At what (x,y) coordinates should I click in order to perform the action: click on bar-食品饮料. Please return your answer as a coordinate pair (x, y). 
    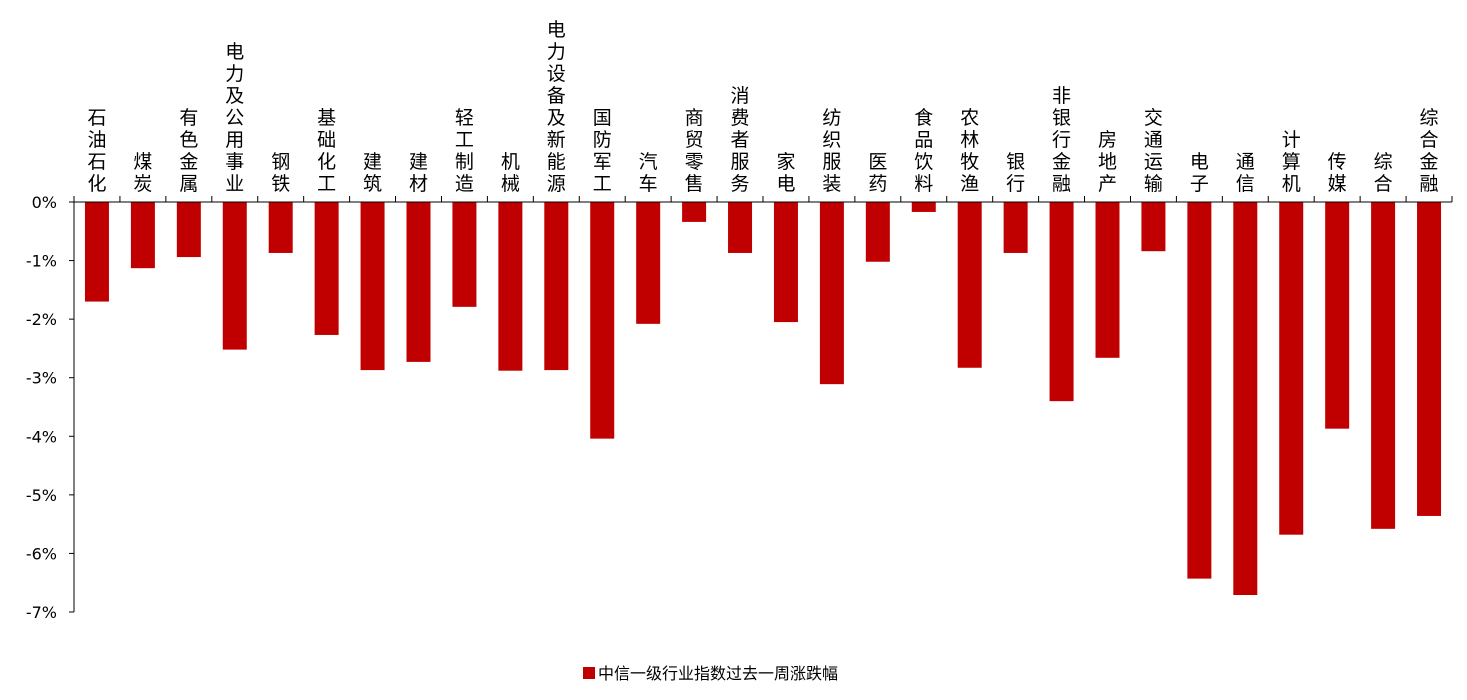
    Looking at the image, I should click on (923, 207).